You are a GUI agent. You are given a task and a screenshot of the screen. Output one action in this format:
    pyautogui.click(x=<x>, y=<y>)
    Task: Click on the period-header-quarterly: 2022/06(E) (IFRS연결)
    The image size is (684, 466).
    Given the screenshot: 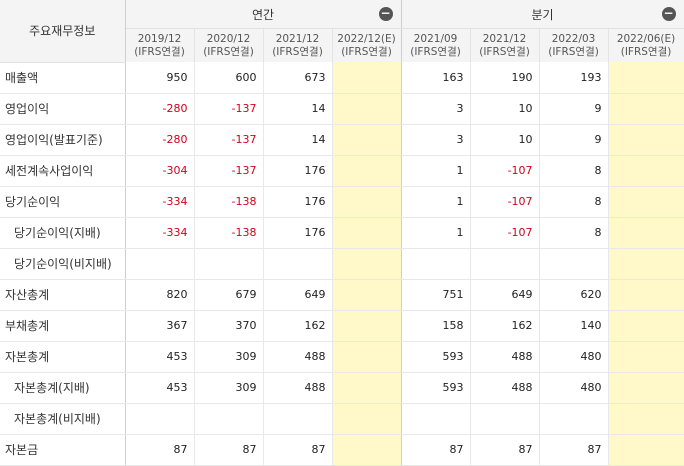 What is the action you would take?
    pyautogui.click(x=646, y=45)
    